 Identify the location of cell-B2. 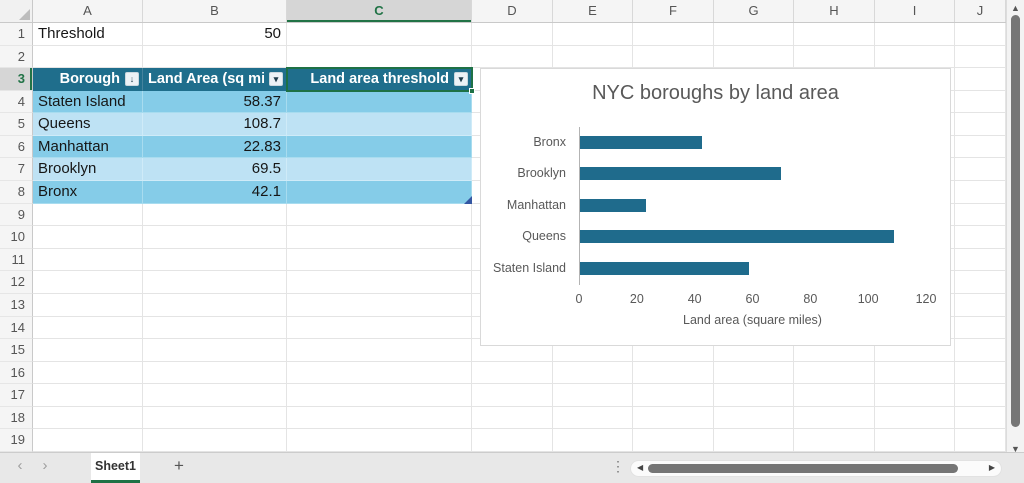
(215, 57).